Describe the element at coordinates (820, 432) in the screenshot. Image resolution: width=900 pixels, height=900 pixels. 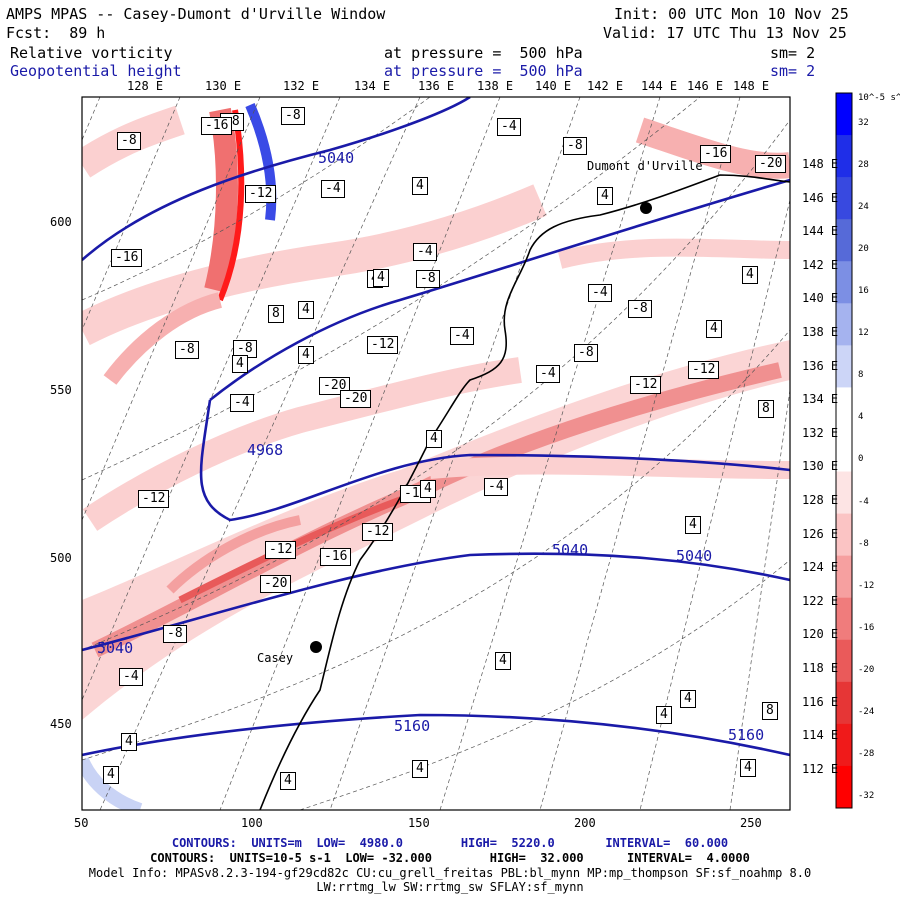
I see `lon-right-label: 132 E` at that location.